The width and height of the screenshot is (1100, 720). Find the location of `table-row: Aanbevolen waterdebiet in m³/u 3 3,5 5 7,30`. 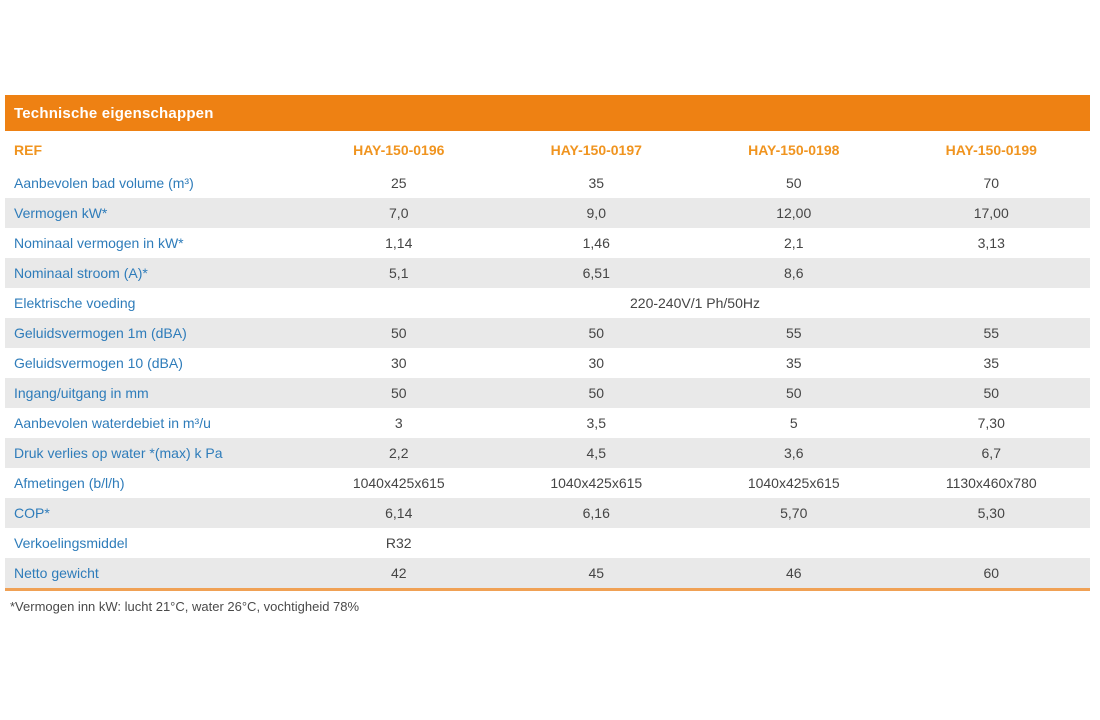

table-row: Aanbevolen waterdebiet in m³/u 3 3,5 5 7,30 is located at coordinates (547, 423).